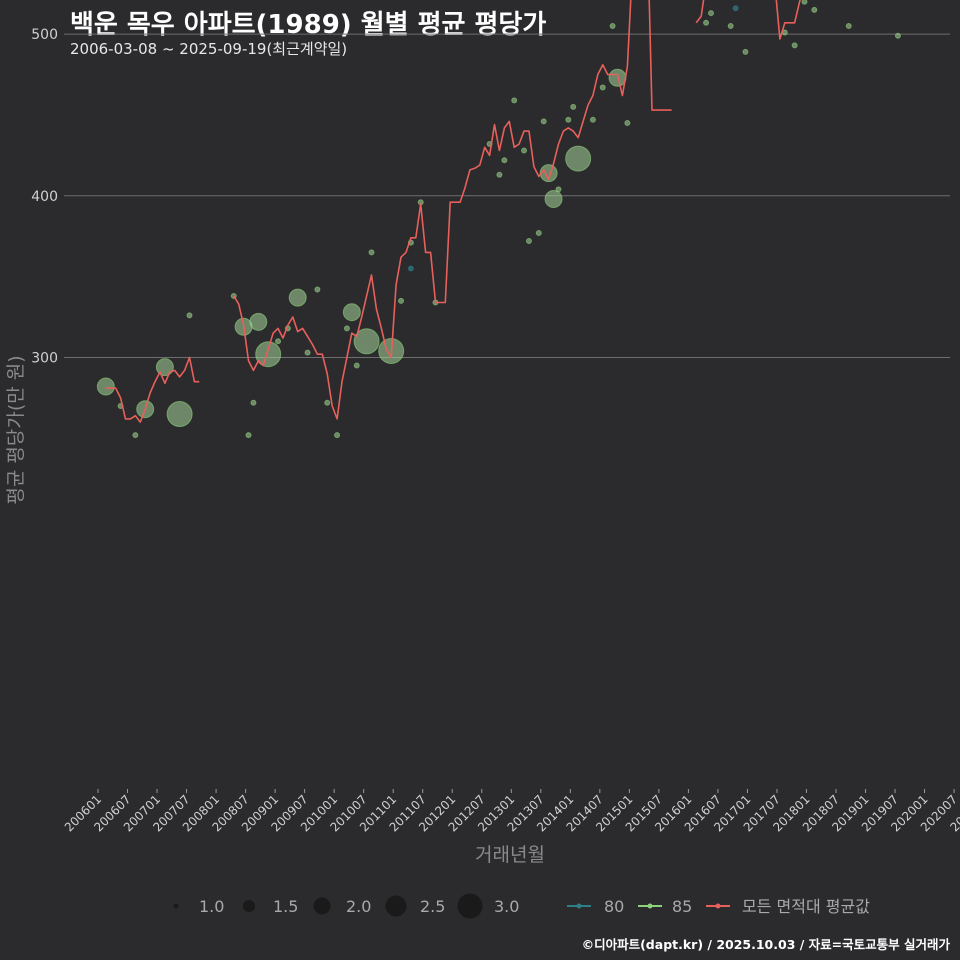  I want to click on legend: 1.0 1.5 2.0 2.5 3.0 80 85 모든 면적대 평균값, so click(521, 906).